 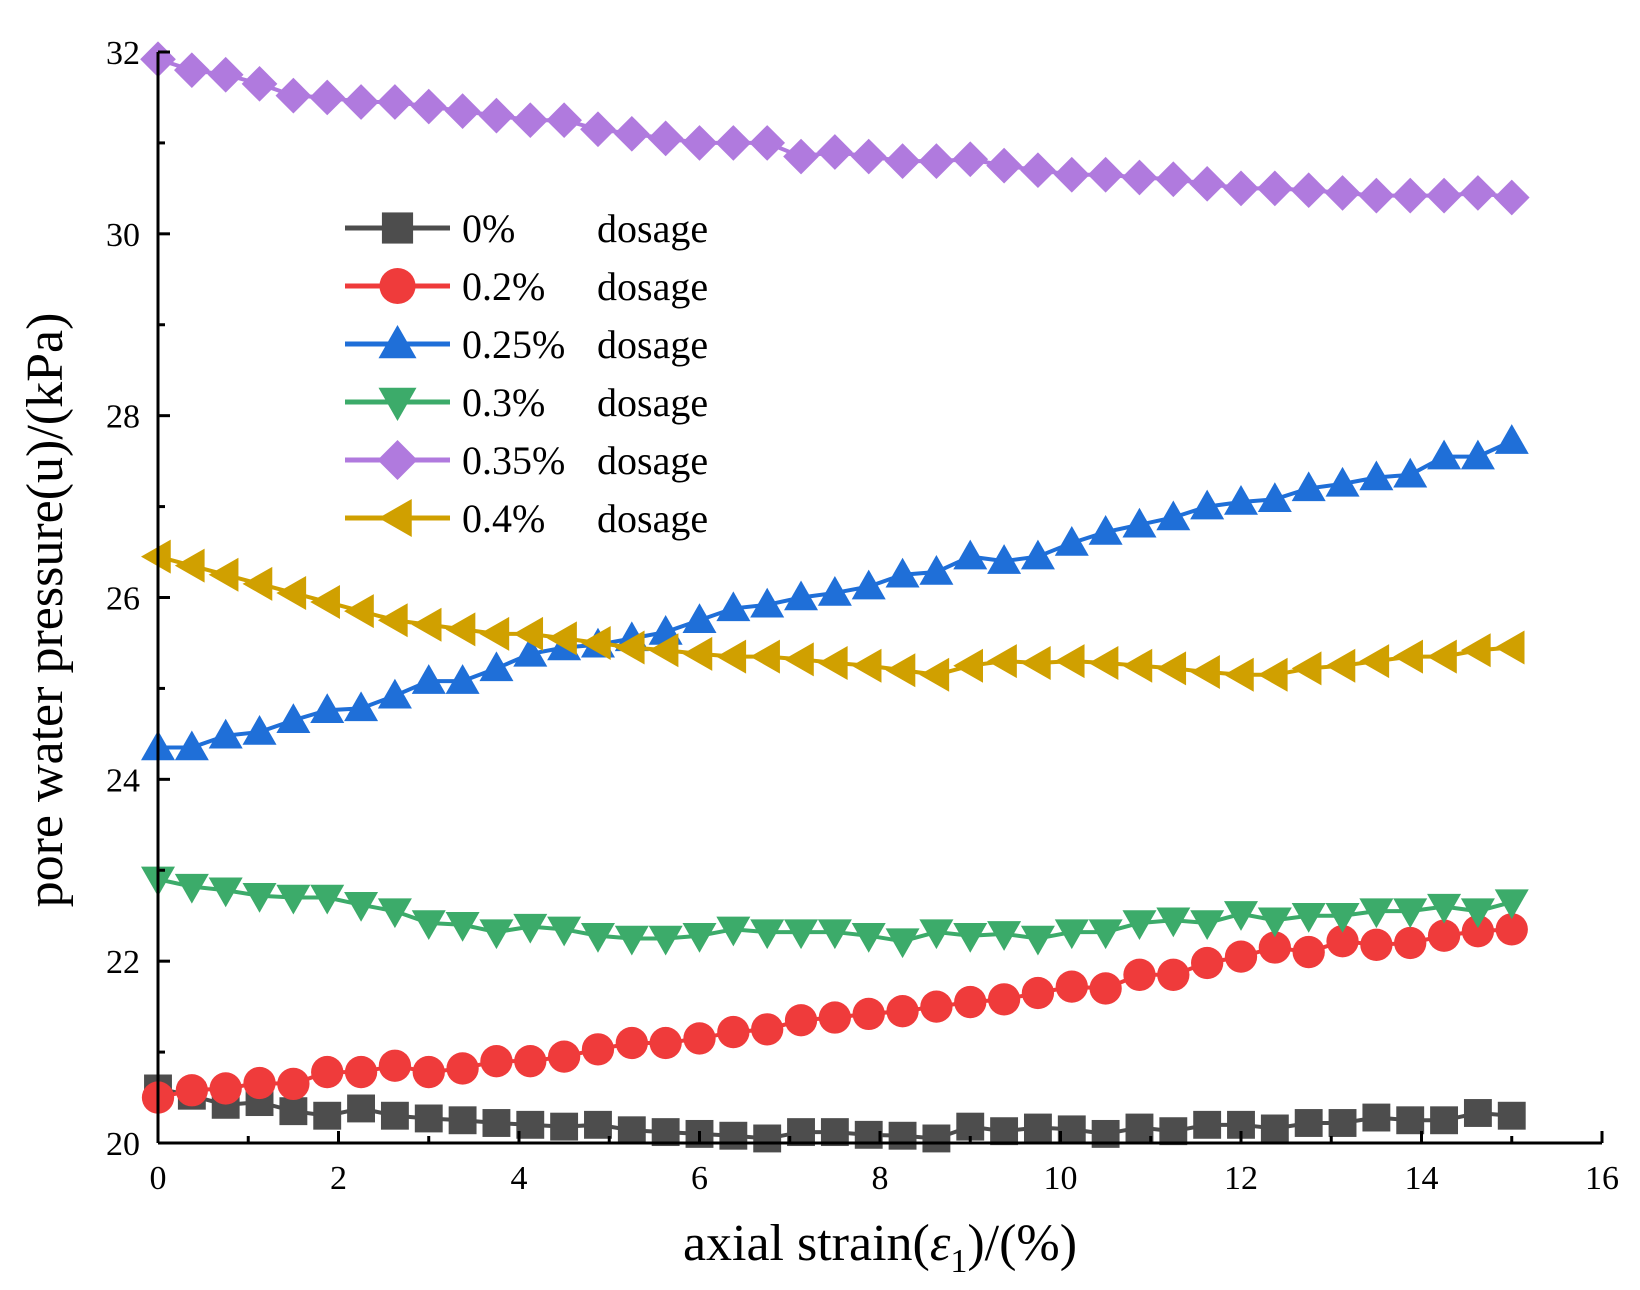 What do you see at coordinates (526, 344) in the screenshot?
I see `legend-item: 0.25% dosage` at bounding box center [526, 344].